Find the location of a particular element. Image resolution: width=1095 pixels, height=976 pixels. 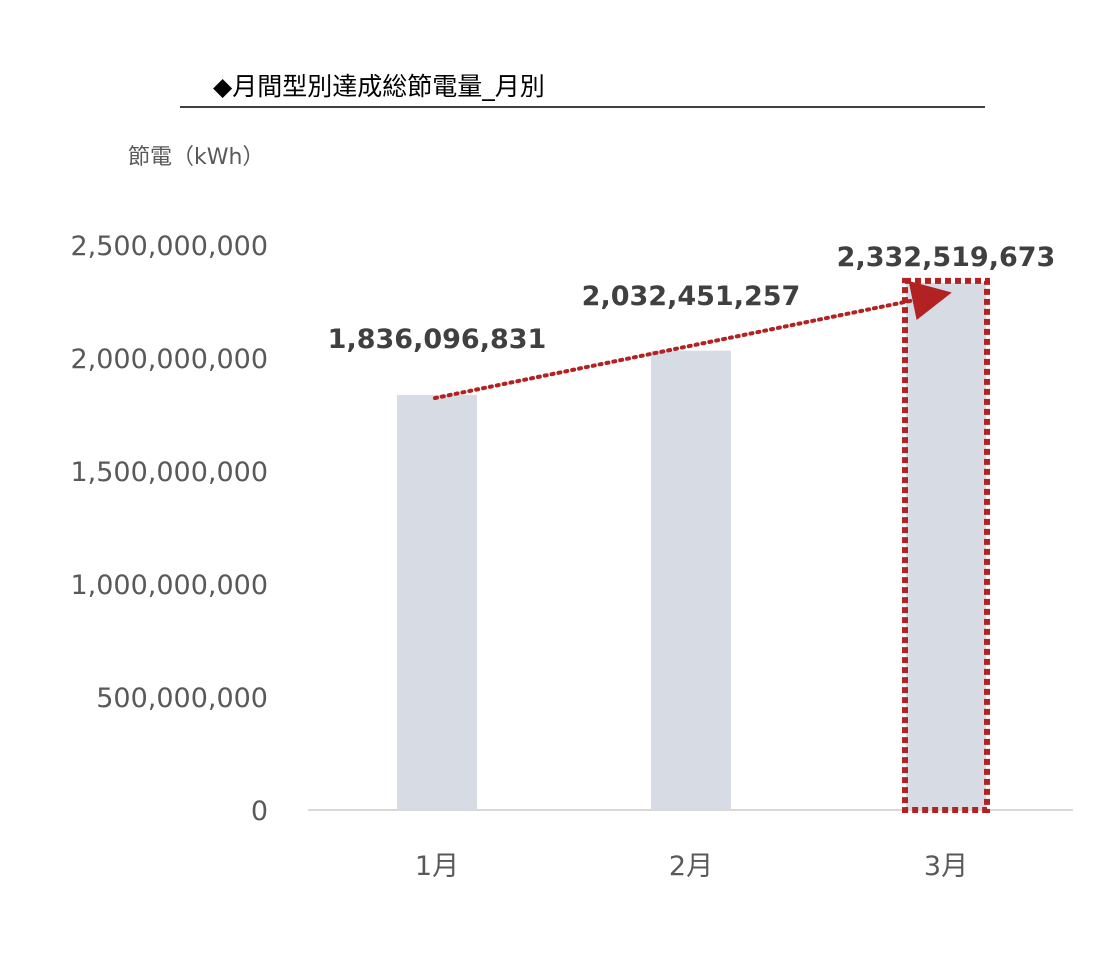

highlight-box is located at coordinates (946, 545).